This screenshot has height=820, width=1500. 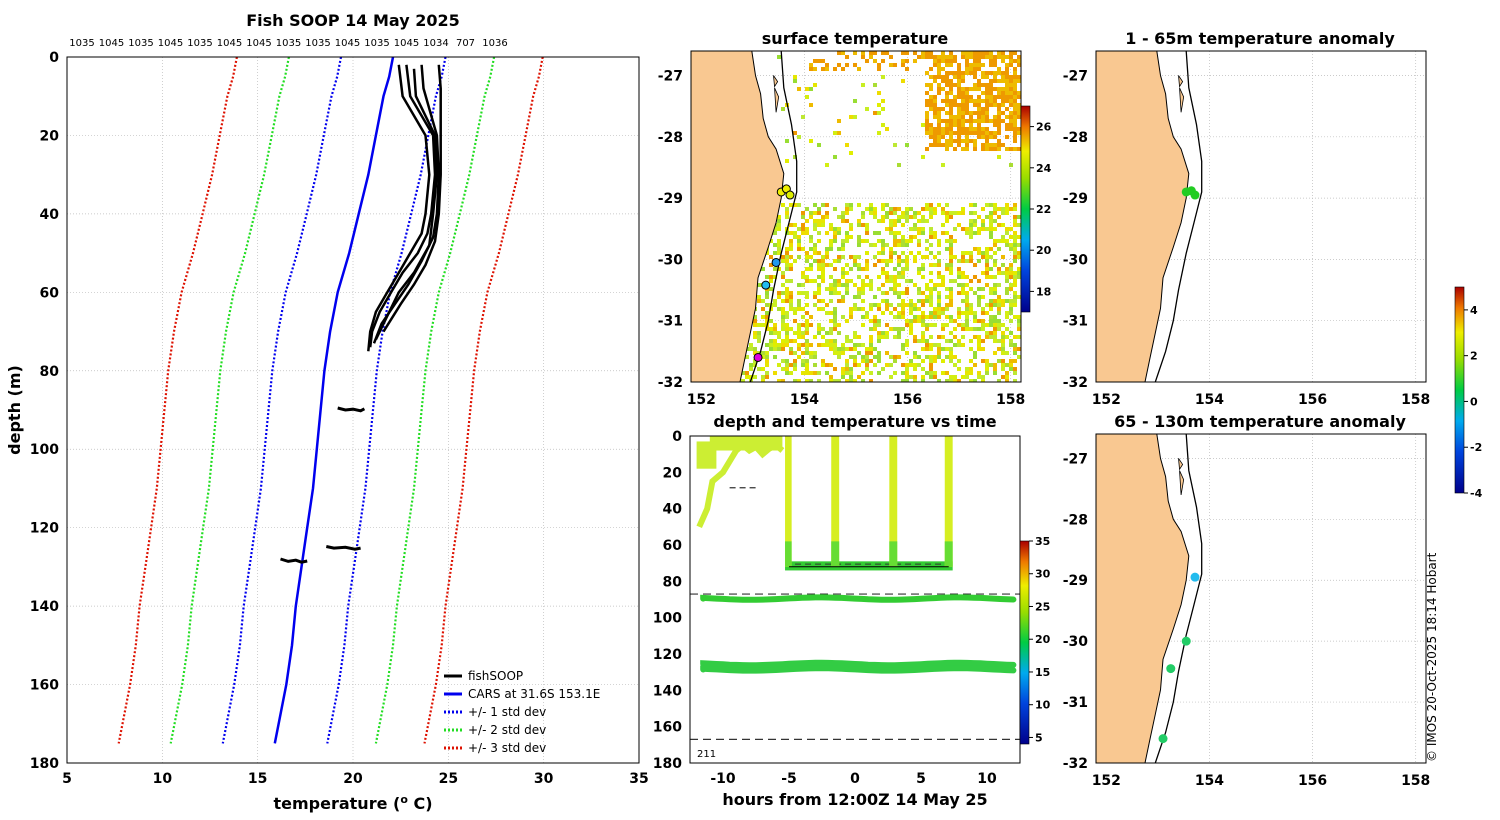 What do you see at coordinates (435, 43) in the screenshot?
I see `profile-top-label: 1034` at bounding box center [435, 43].